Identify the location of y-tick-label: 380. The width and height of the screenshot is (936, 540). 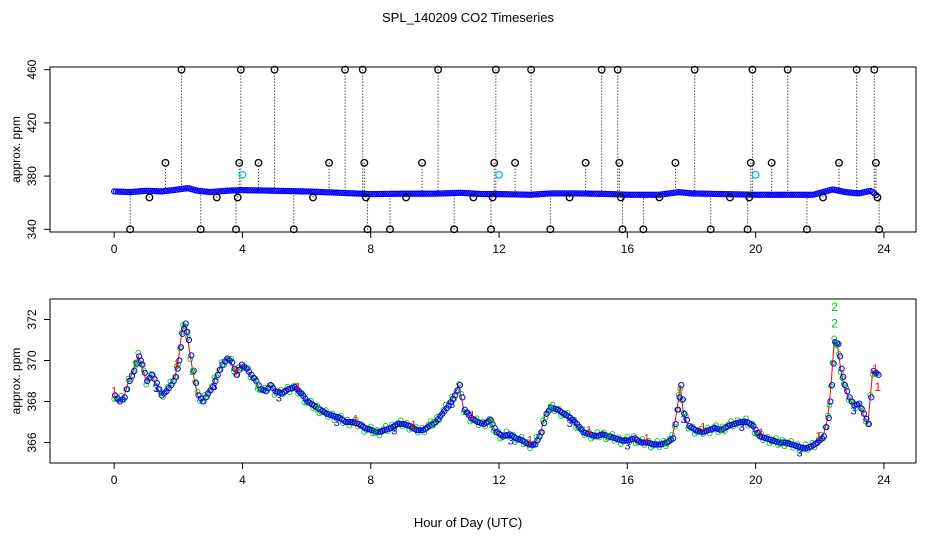
(32, 176).